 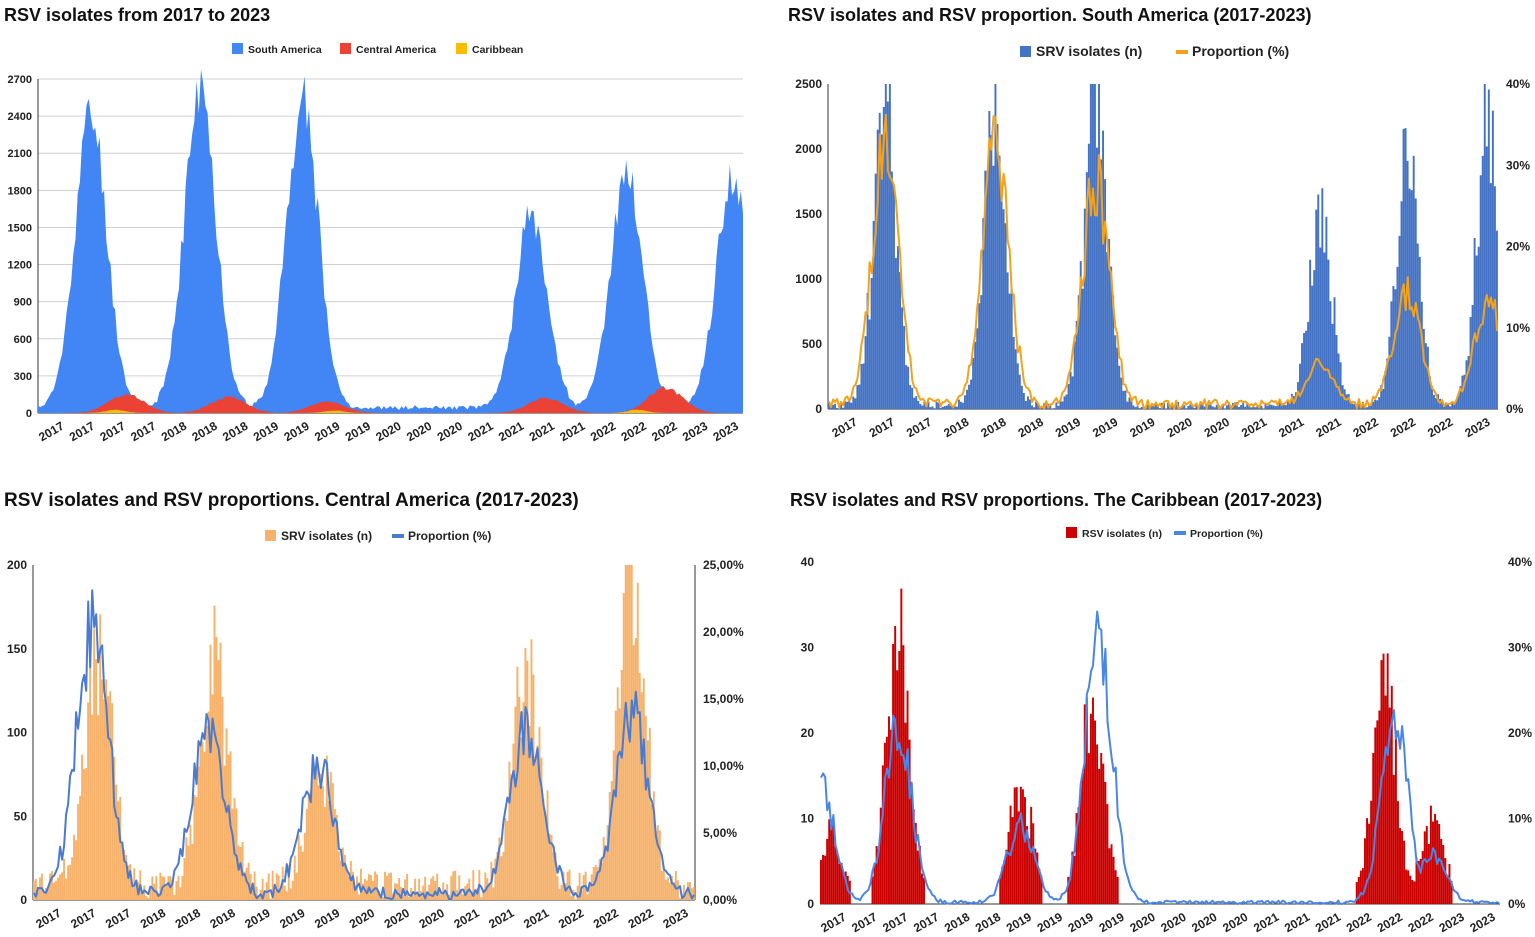 What do you see at coordinates (396, 50) in the screenshot?
I see `legend-label: Central America` at bounding box center [396, 50].